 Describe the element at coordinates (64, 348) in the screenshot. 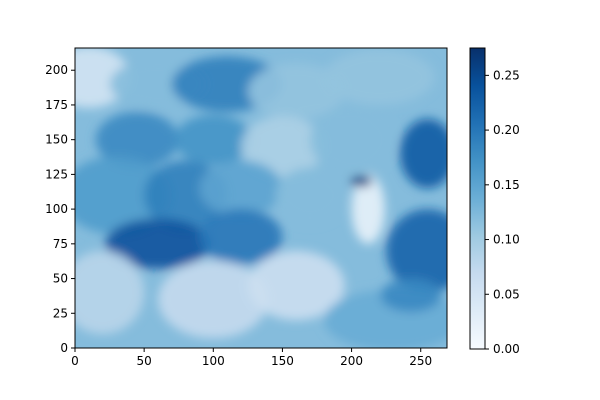

I see `y-tick-label: 0` at that location.